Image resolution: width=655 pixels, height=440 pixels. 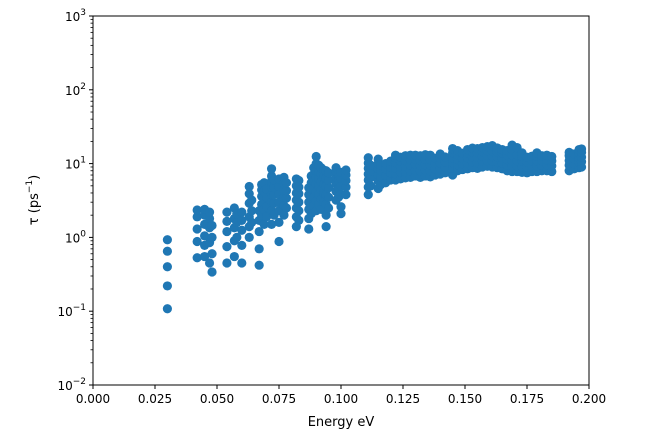 What do you see at coordinates (75, 164) in the screenshot?
I see `y-tick-label: 10¹` at bounding box center [75, 164].